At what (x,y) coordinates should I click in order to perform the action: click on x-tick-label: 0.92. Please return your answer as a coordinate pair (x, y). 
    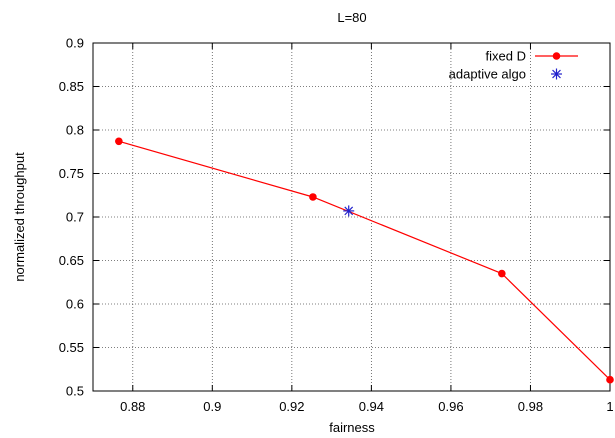
    Looking at the image, I should click on (291, 406).